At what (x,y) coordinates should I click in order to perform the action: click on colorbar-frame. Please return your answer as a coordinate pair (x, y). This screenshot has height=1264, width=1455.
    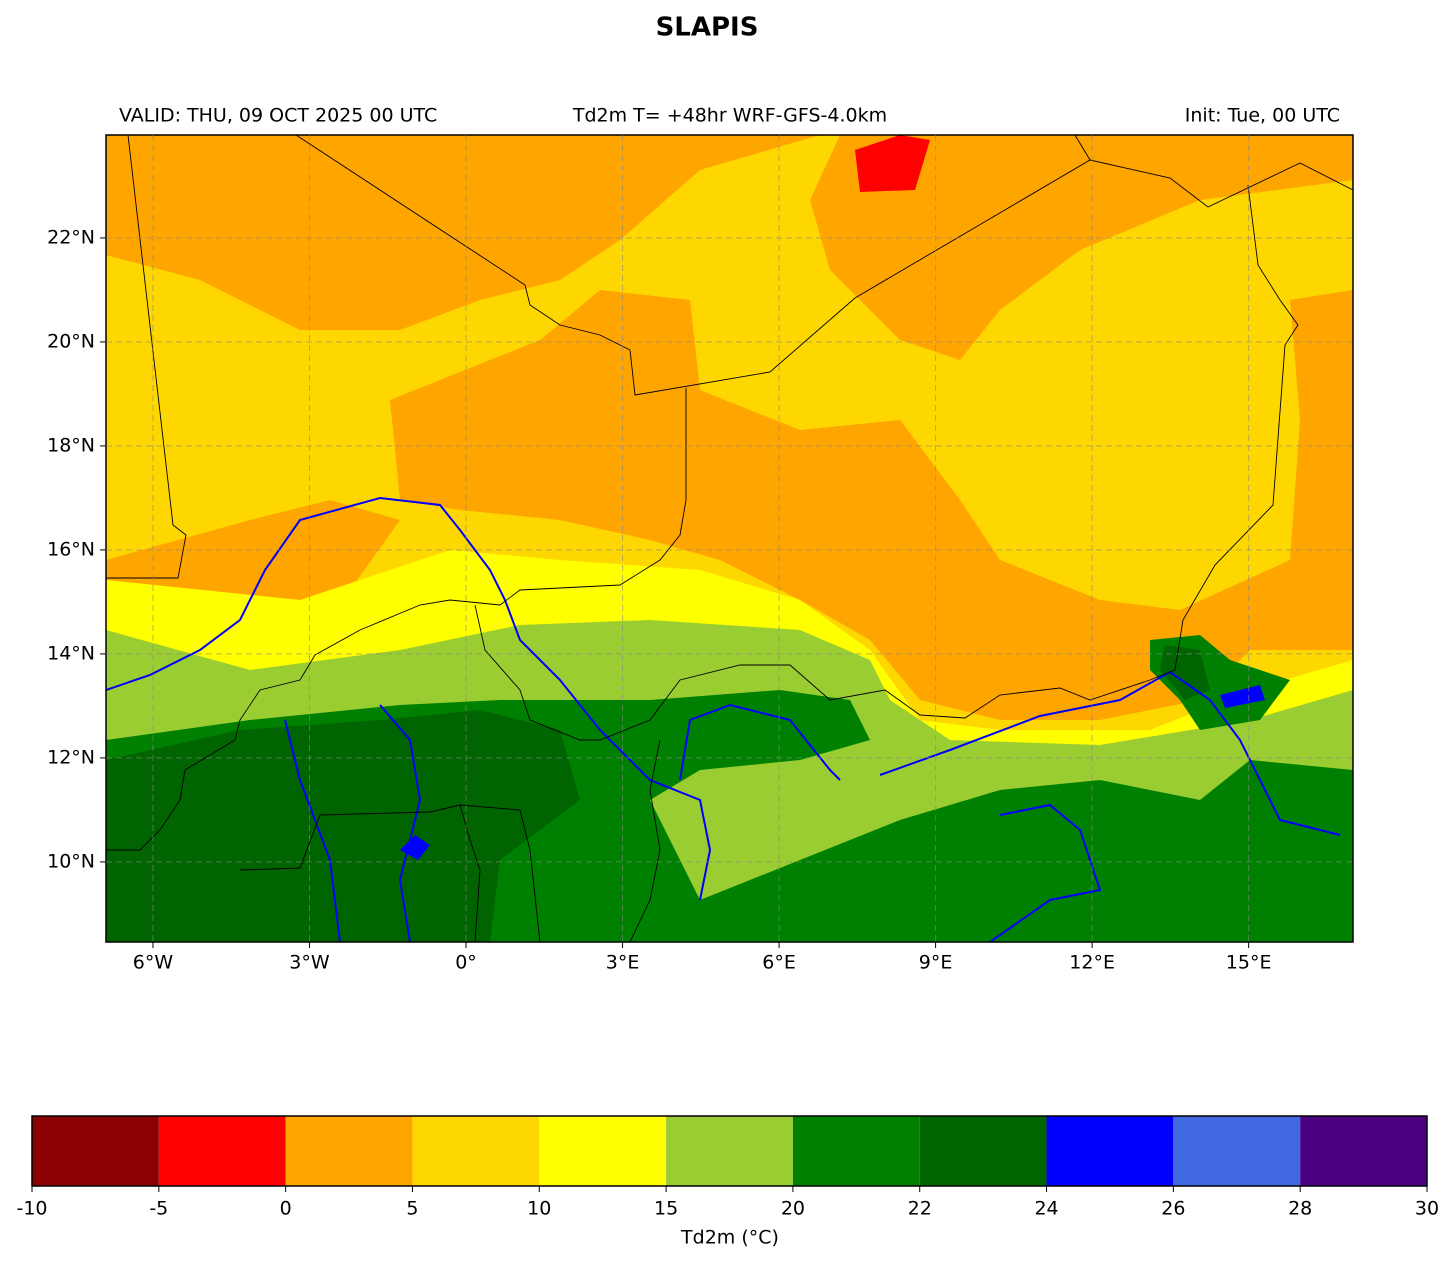
    Looking at the image, I should click on (729, 1151).